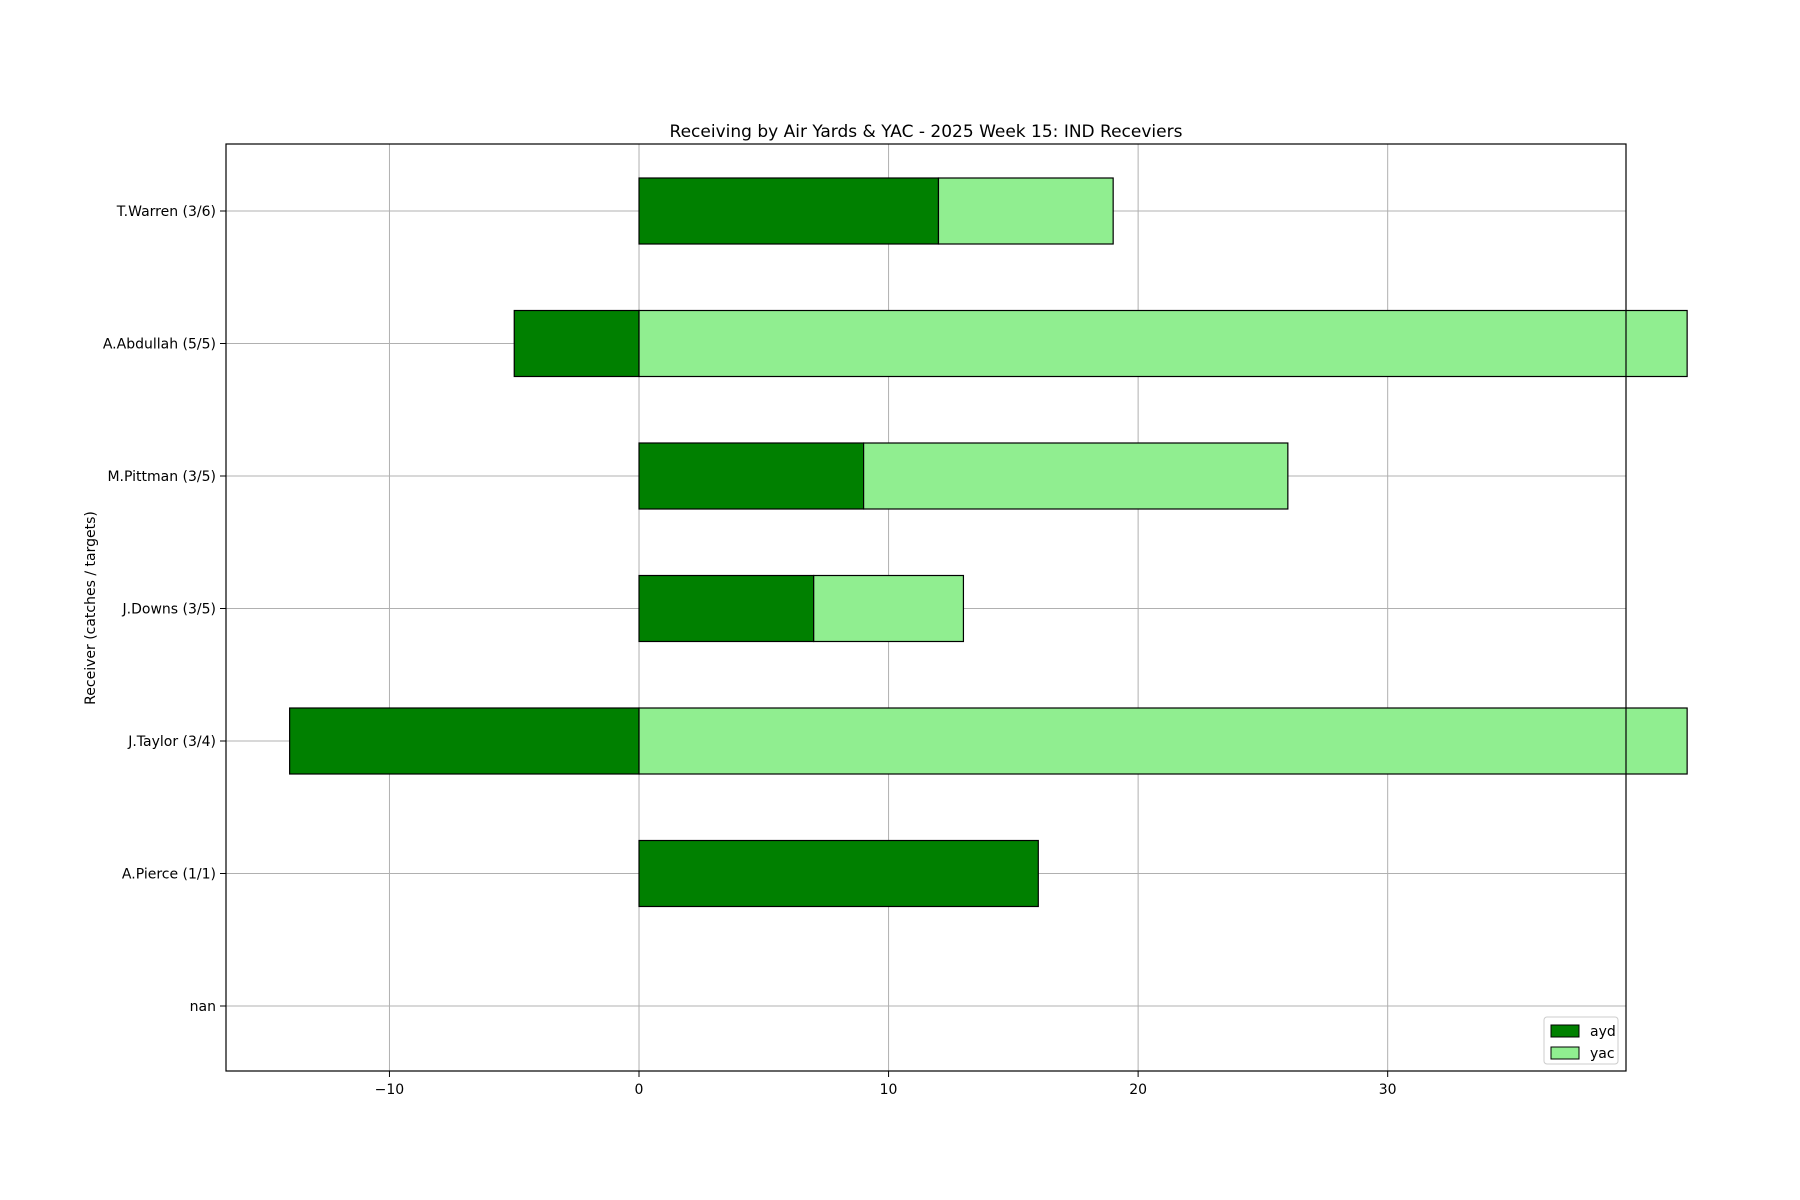  Describe the element at coordinates (171, 742) in the screenshot. I see `y-tick-label: J.Taylor (3/4)` at that location.